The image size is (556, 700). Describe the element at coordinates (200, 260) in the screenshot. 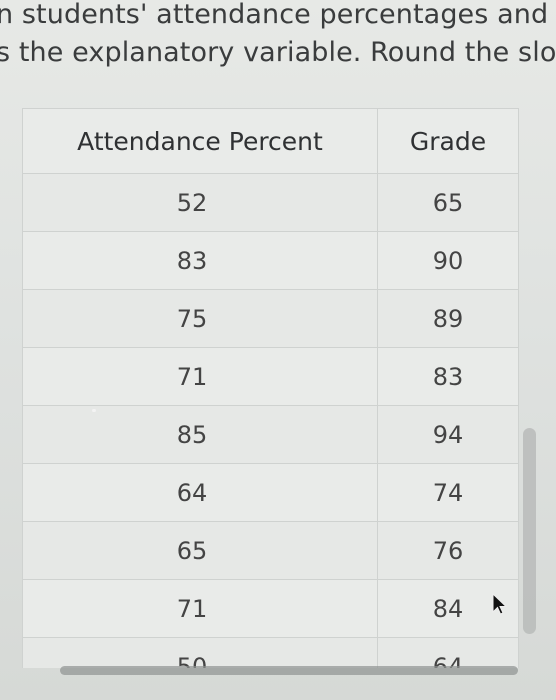

I see `attendance-cell: 83` at that location.